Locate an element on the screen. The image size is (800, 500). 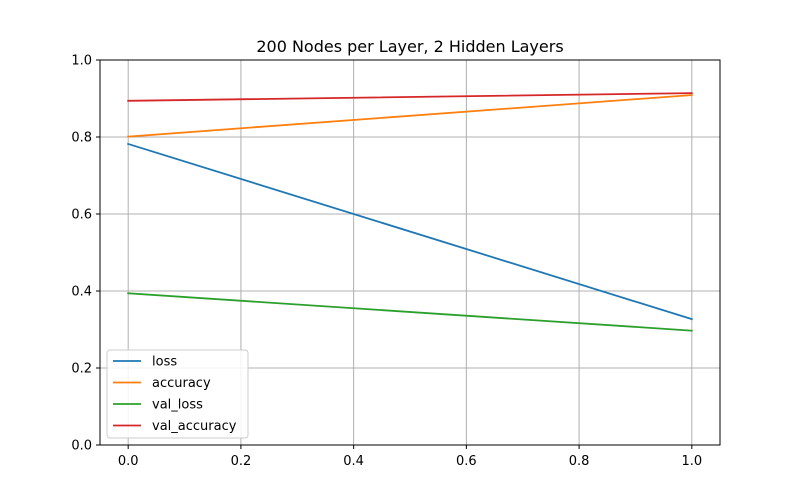
y-tick-label: 0.4 is located at coordinates (81, 292).